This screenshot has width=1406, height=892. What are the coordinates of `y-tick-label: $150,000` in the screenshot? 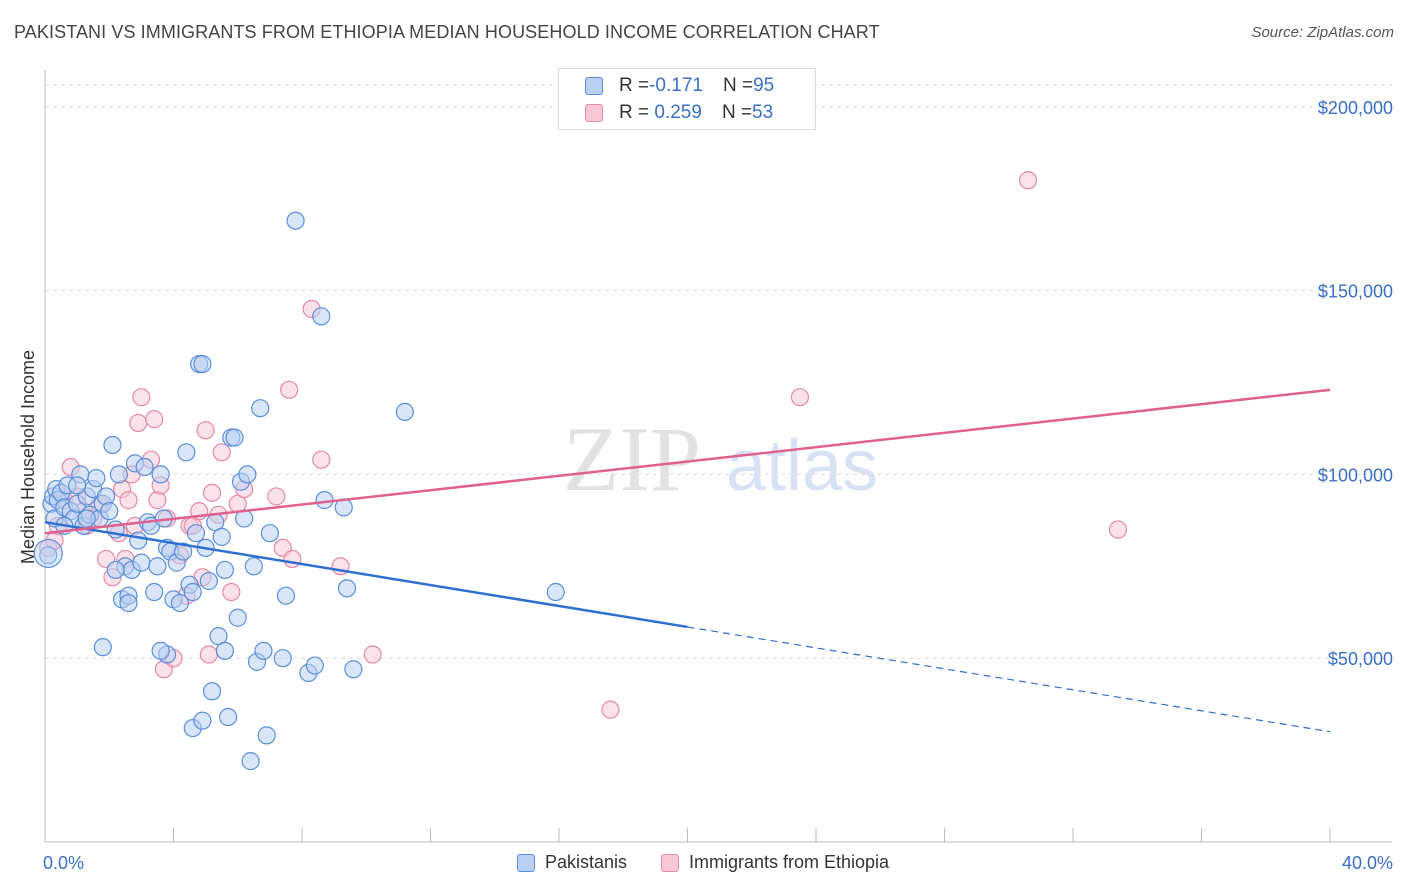 It's located at (1355, 292).